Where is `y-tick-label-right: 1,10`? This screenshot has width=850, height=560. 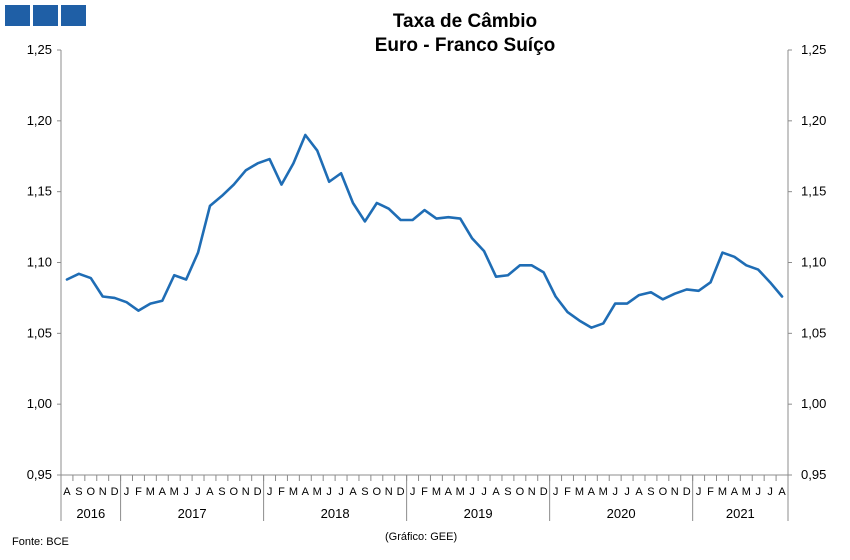
y-tick-label-right: 1,10 is located at coordinates (813, 262).